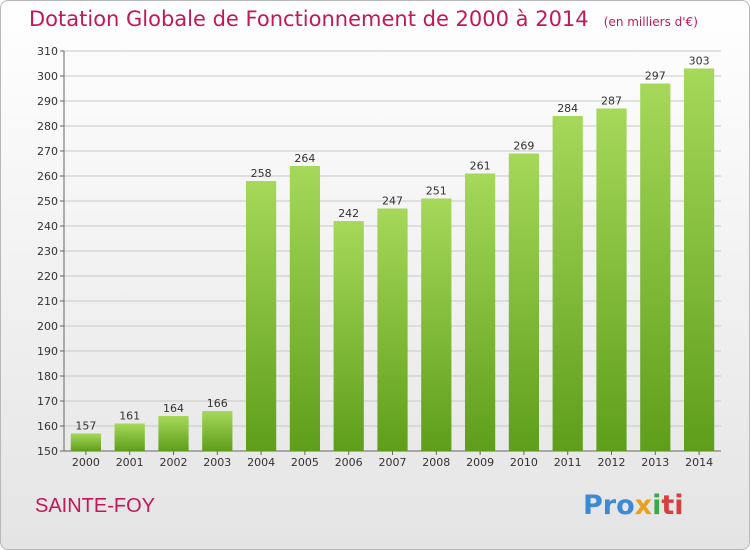 The width and height of the screenshot is (750, 550). Describe the element at coordinates (672, 505) in the screenshot. I see `logo-part-4: ti` at that location.